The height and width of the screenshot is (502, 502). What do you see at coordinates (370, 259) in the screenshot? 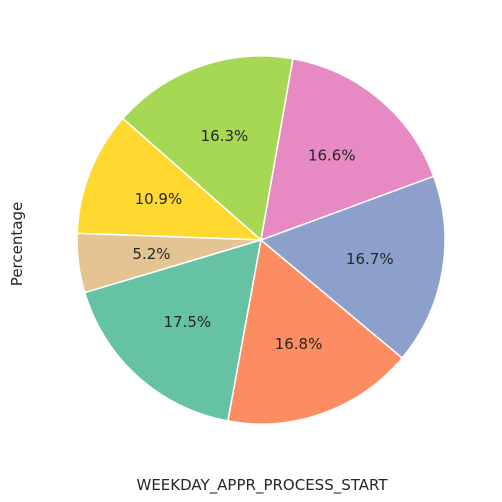
I see `slice-percent-label: 16.7%` at bounding box center [370, 259].